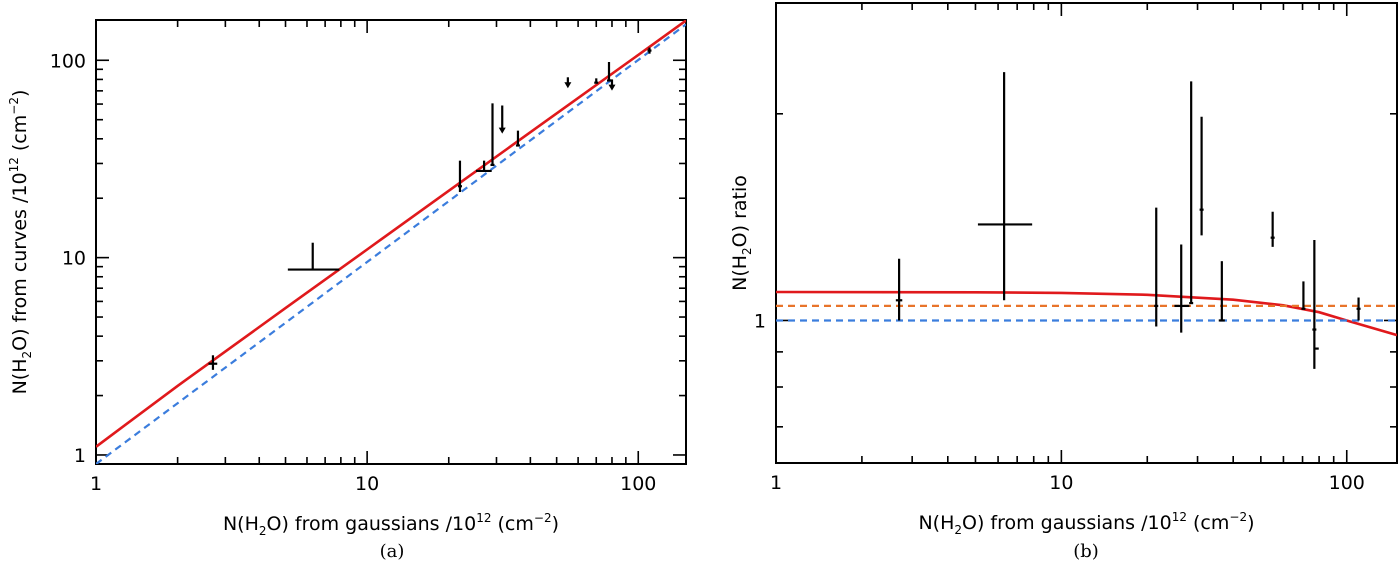 This screenshot has width=1400, height=567. Describe the element at coordinates (68, 61) in the screenshot. I see `y-tick-label: 100` at that location.